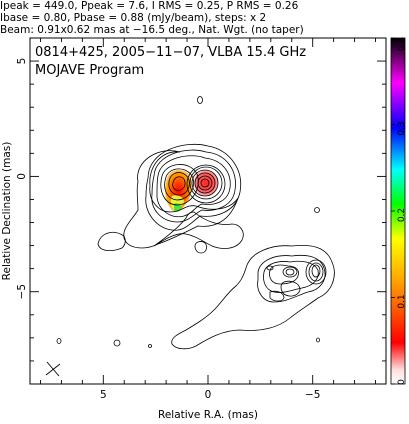  I want to click on beam-marker, so click(53, 369).